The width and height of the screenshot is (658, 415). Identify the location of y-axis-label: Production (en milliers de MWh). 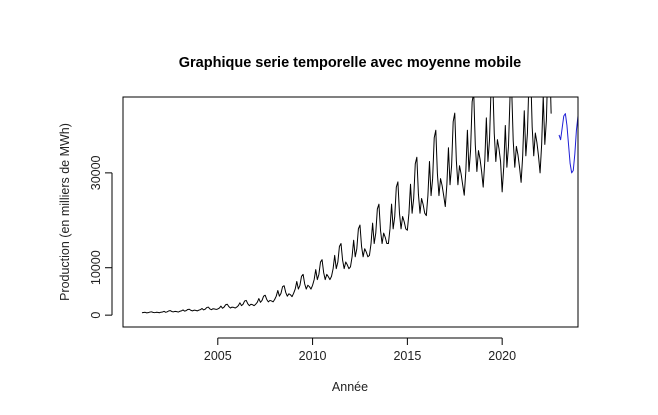
(65, 212).